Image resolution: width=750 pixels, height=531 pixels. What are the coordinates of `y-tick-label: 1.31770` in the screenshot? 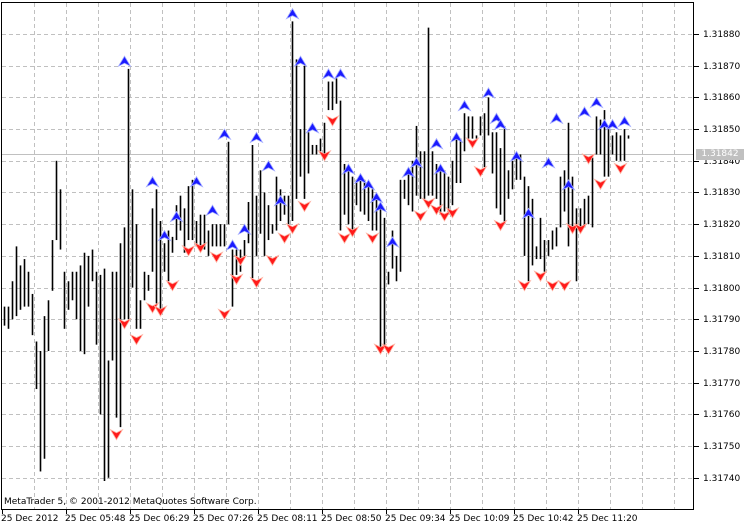 It's located at (722, 383).